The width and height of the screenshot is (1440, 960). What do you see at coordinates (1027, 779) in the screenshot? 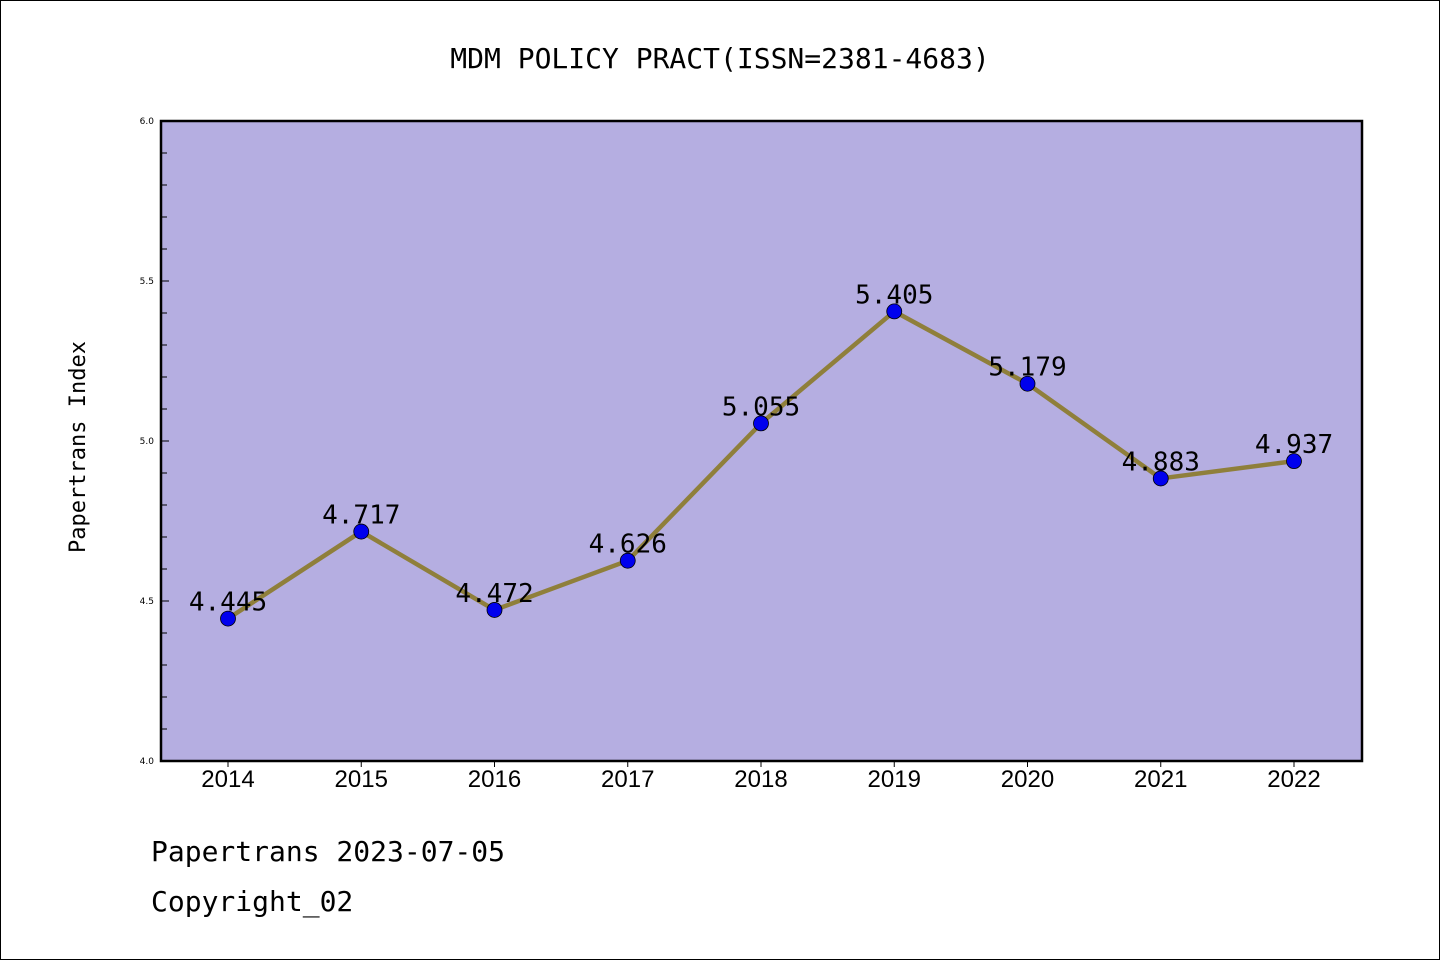
I see `x-tick-label: 2020` at bounding box center [1027, 779].